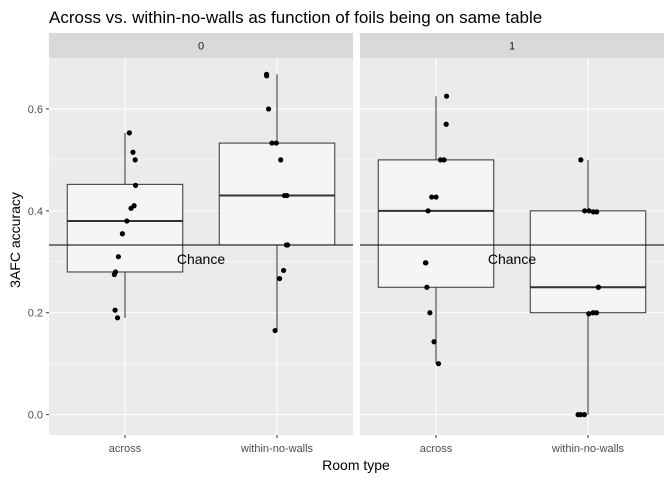  Describe the element at coordinates (15, 240) in the screenshot. I see `y-axis-title: 3AFC accuracy` at that location.